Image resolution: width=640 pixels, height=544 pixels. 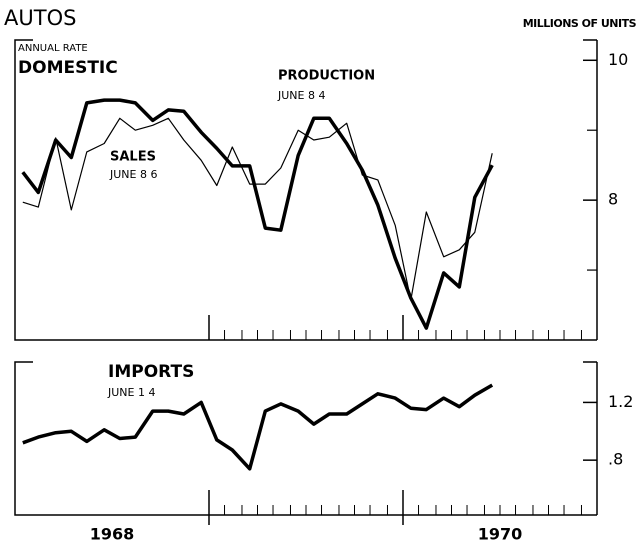 I want to click on annotation: JUNE 8 4, so click(x=301, y=95).